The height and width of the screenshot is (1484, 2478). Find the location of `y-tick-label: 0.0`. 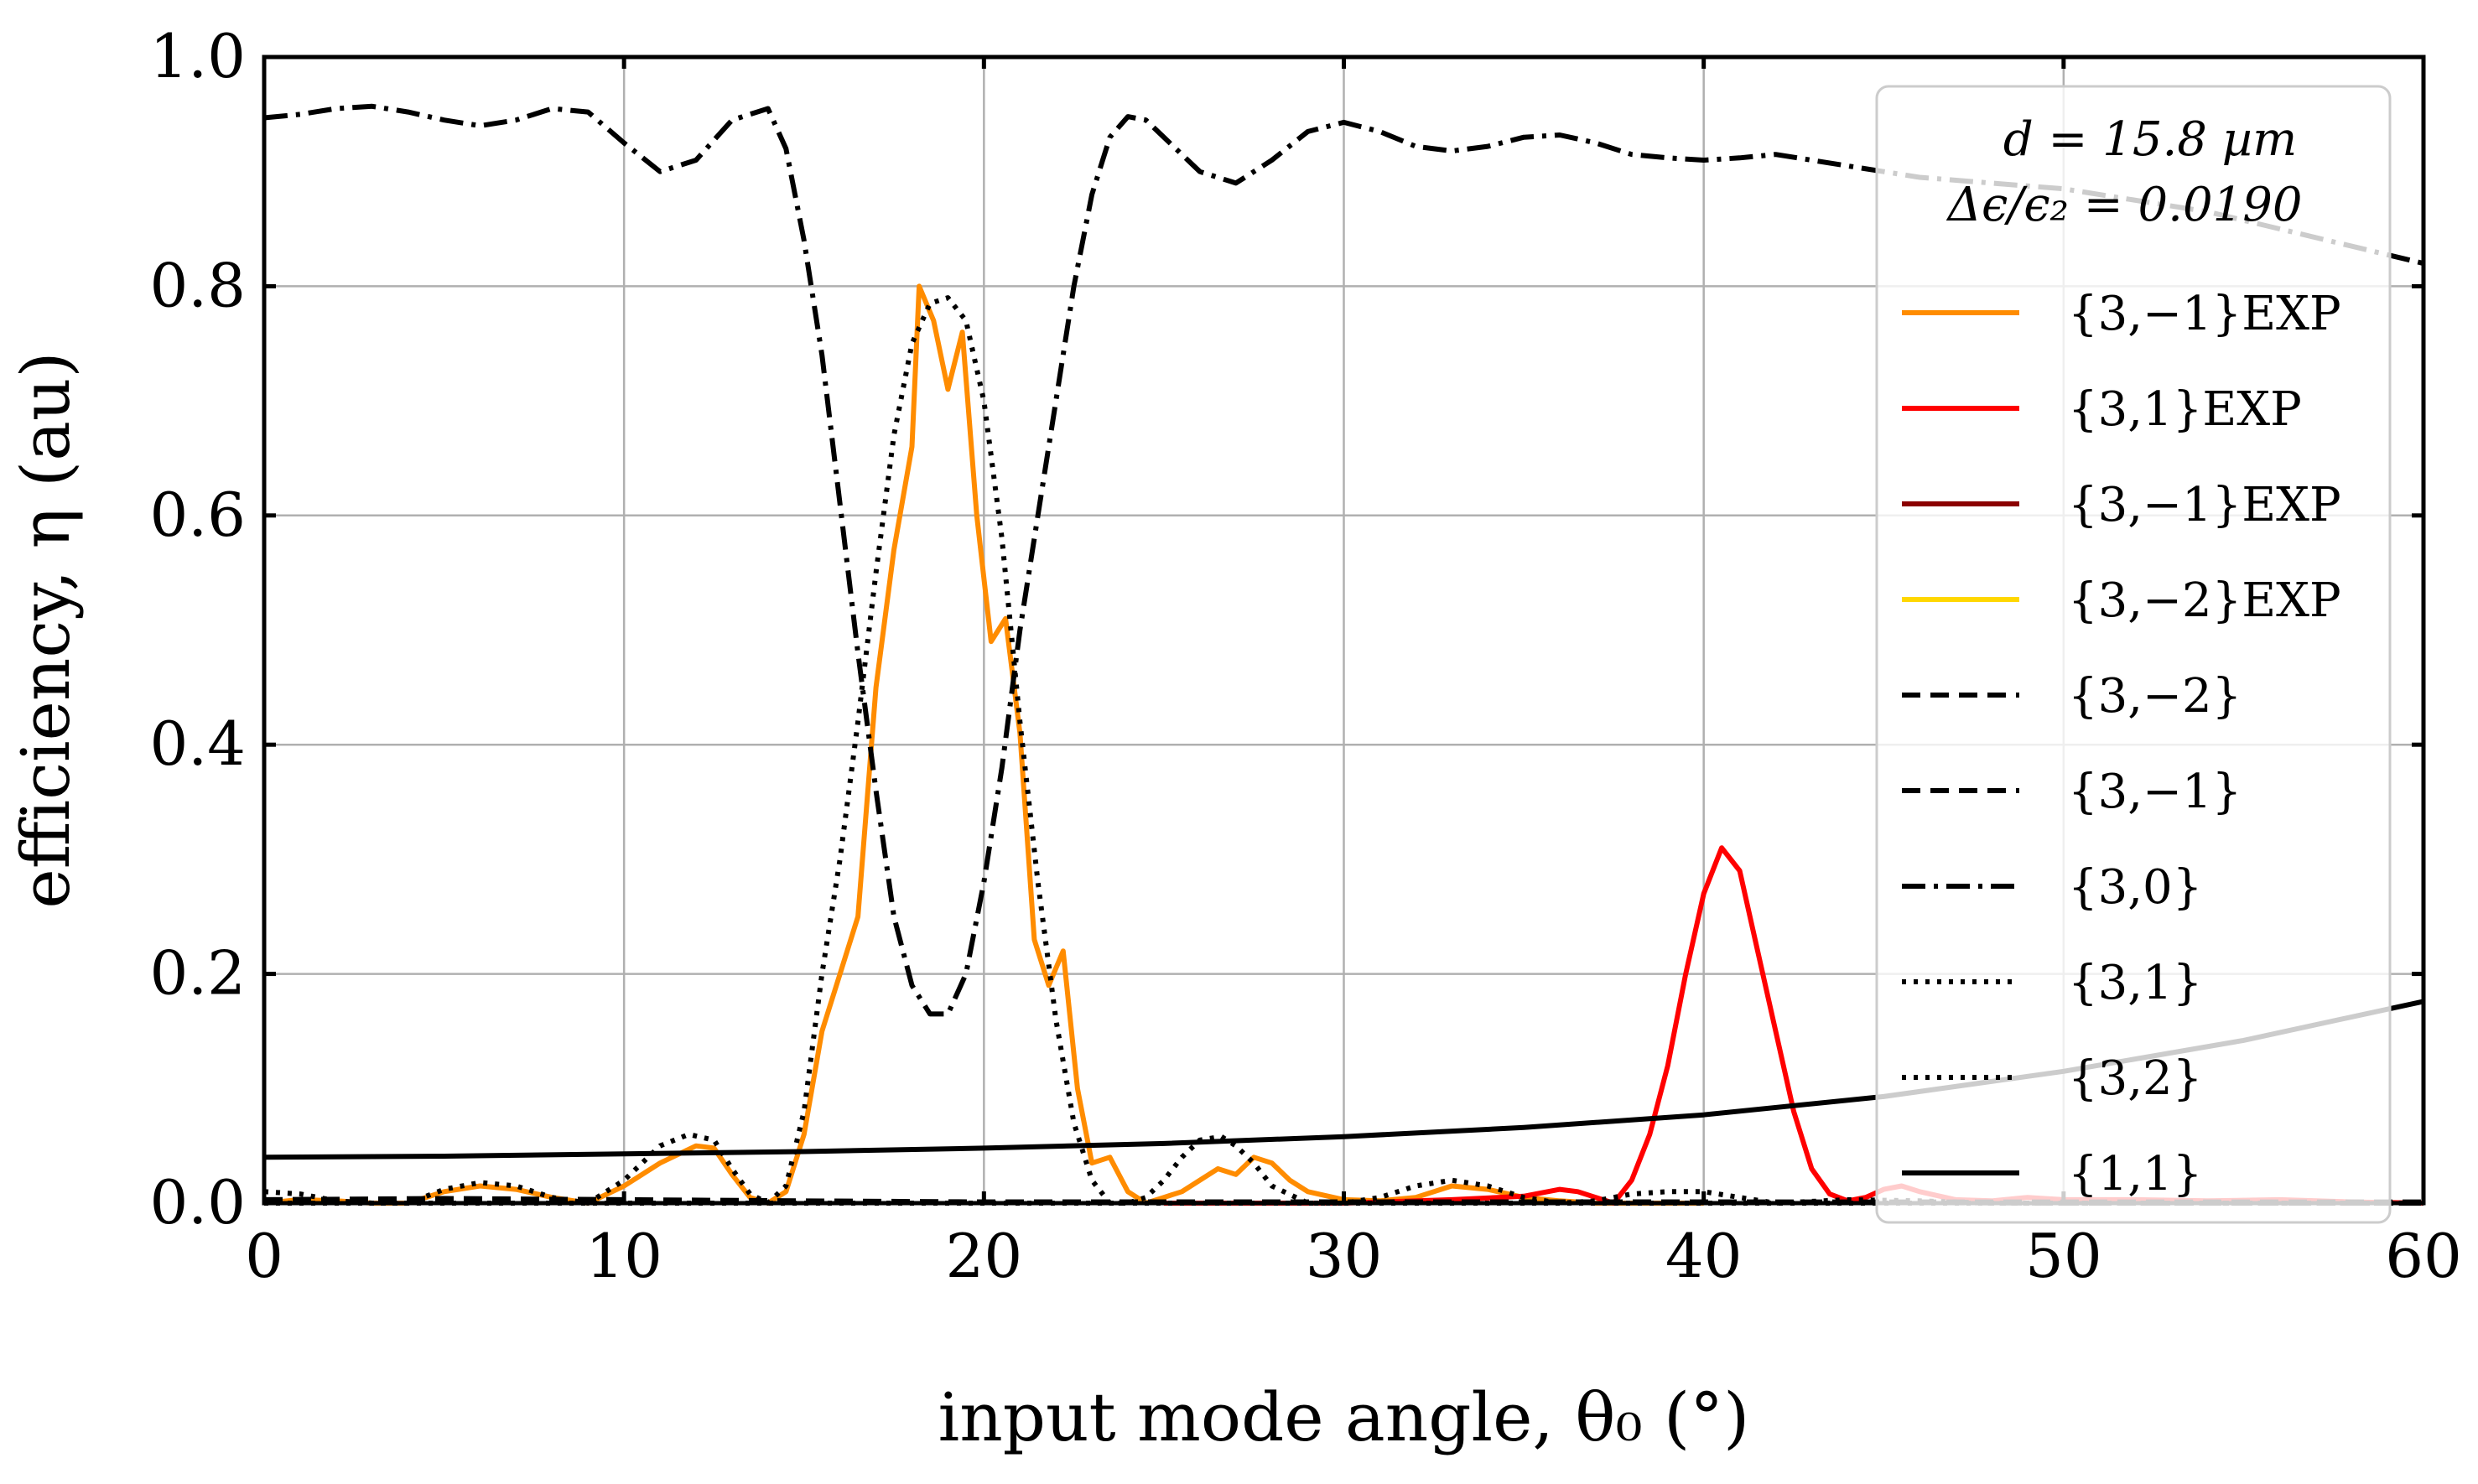

y-tick-label: 0.0 is located at coordinates (197, 1202).